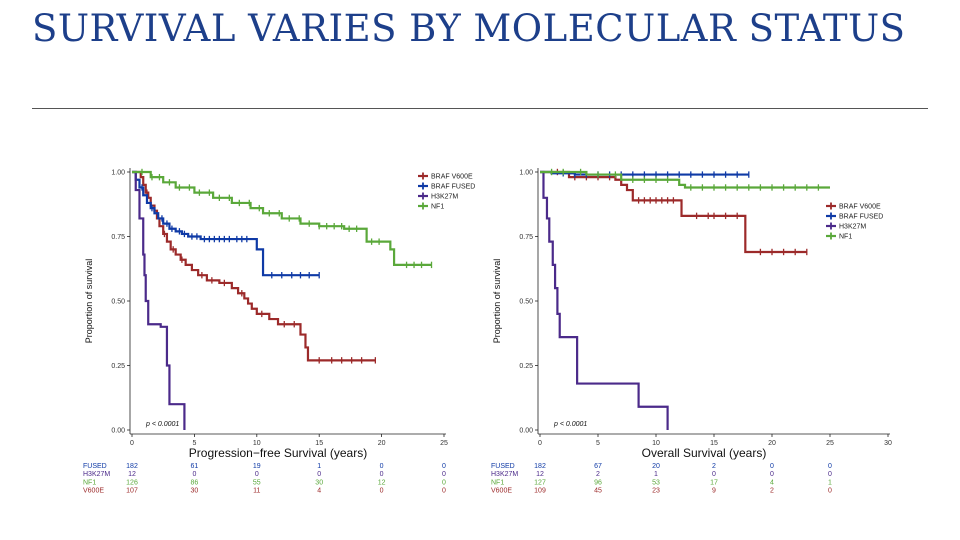  I want to click on km-curve-braf-fused, so click(226, 223).